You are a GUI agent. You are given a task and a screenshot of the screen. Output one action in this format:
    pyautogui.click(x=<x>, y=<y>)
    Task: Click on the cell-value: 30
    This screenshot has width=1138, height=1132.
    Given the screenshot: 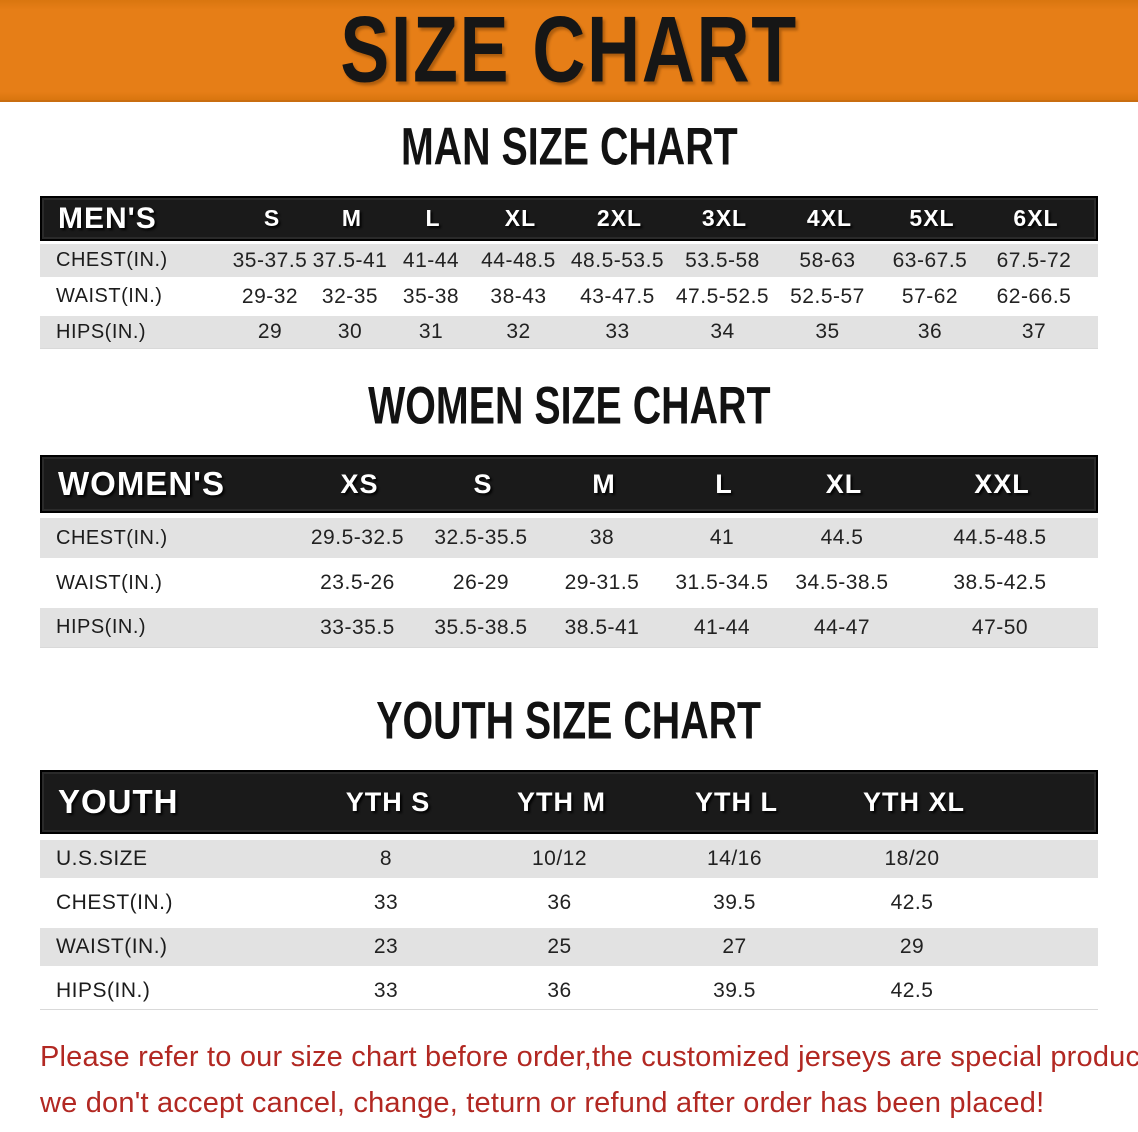 What is the action you would take?
    pyautogui.click(x=350, y=331)
    